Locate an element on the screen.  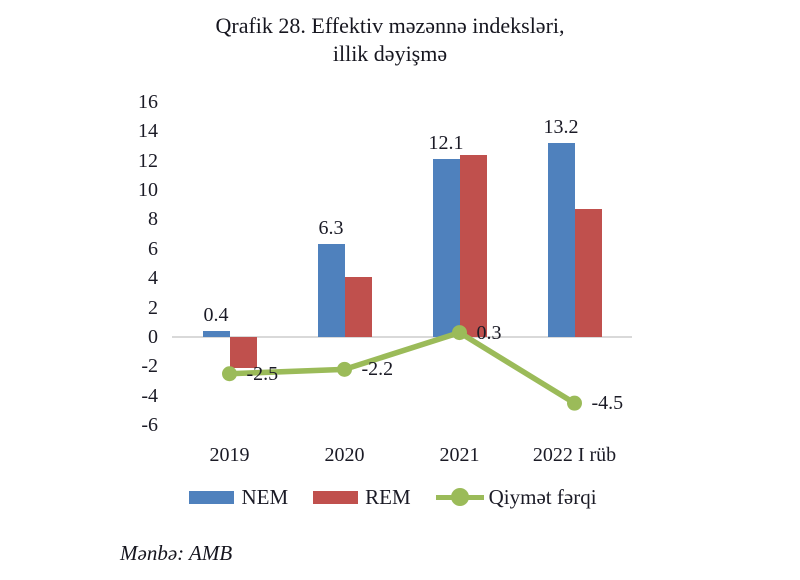
y-tick-label-14: 14 is located at coordinates (148, 131).